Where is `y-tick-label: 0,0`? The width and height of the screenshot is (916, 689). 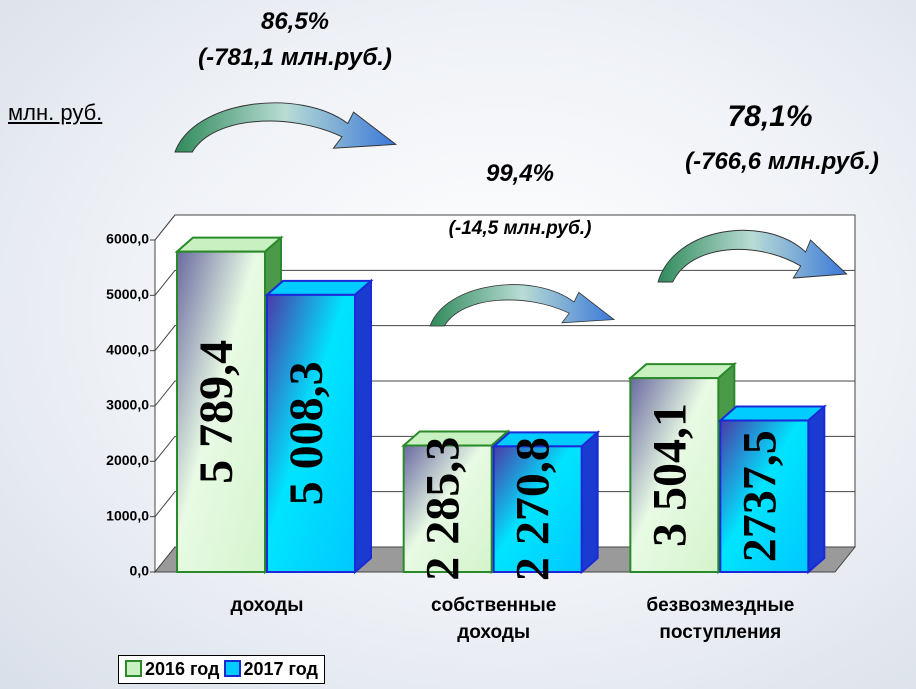 y-tick-label: 0,0 is located at coordinates (140, 571).